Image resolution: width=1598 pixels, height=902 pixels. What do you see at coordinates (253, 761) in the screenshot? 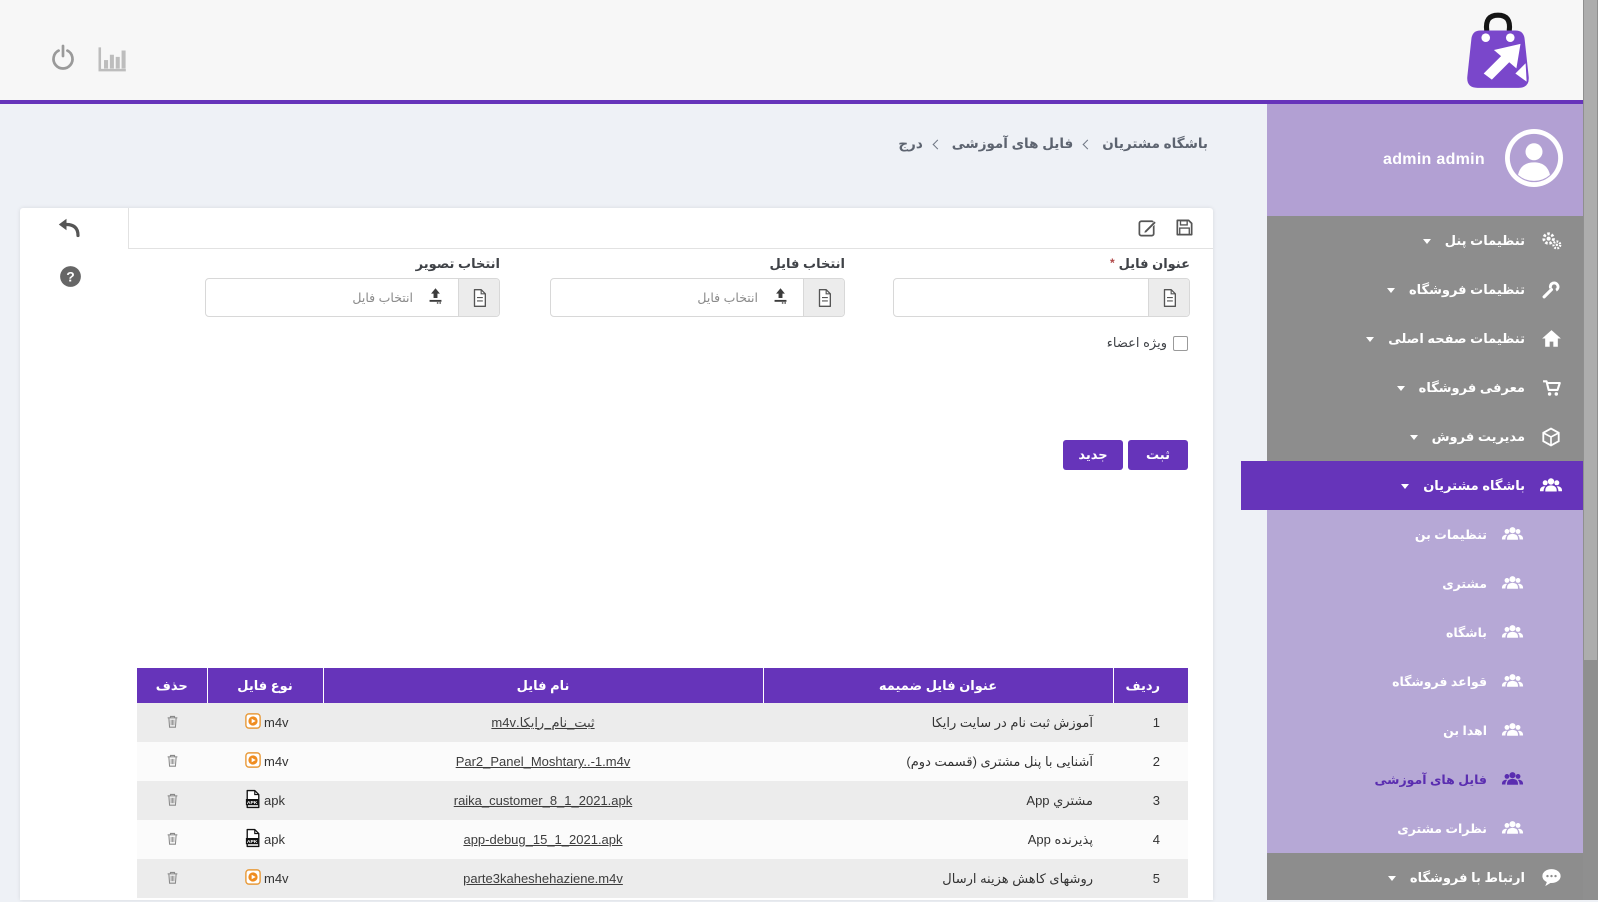
I see `video-file-icon` at bounding box center [253, 761].